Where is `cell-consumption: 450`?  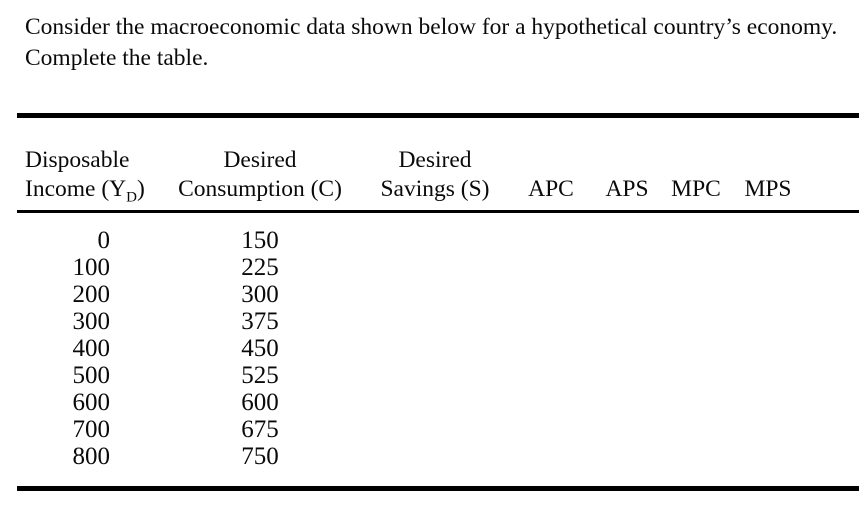 cell-consumption: 450 is located at coordinates (260, 348).